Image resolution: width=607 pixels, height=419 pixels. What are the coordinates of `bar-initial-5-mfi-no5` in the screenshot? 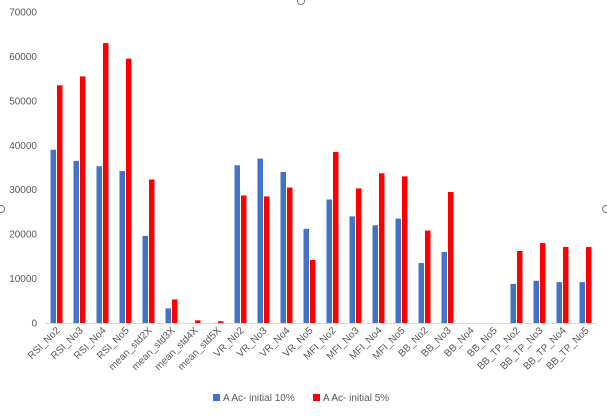 It's located at (405, 249).